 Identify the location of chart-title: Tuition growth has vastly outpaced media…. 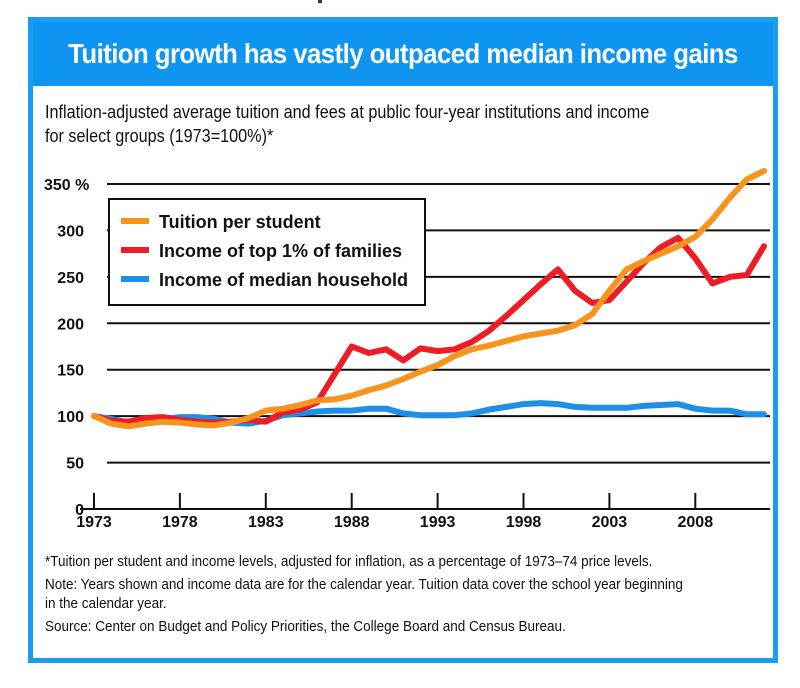
(403, 53).